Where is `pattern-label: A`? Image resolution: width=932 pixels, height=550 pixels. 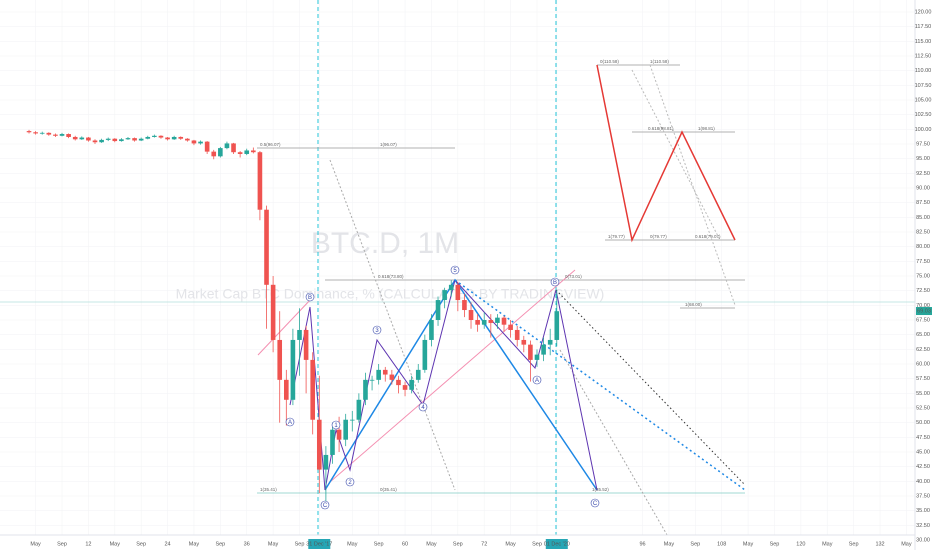 pattern-label: A is located at coordinates (537, 381).